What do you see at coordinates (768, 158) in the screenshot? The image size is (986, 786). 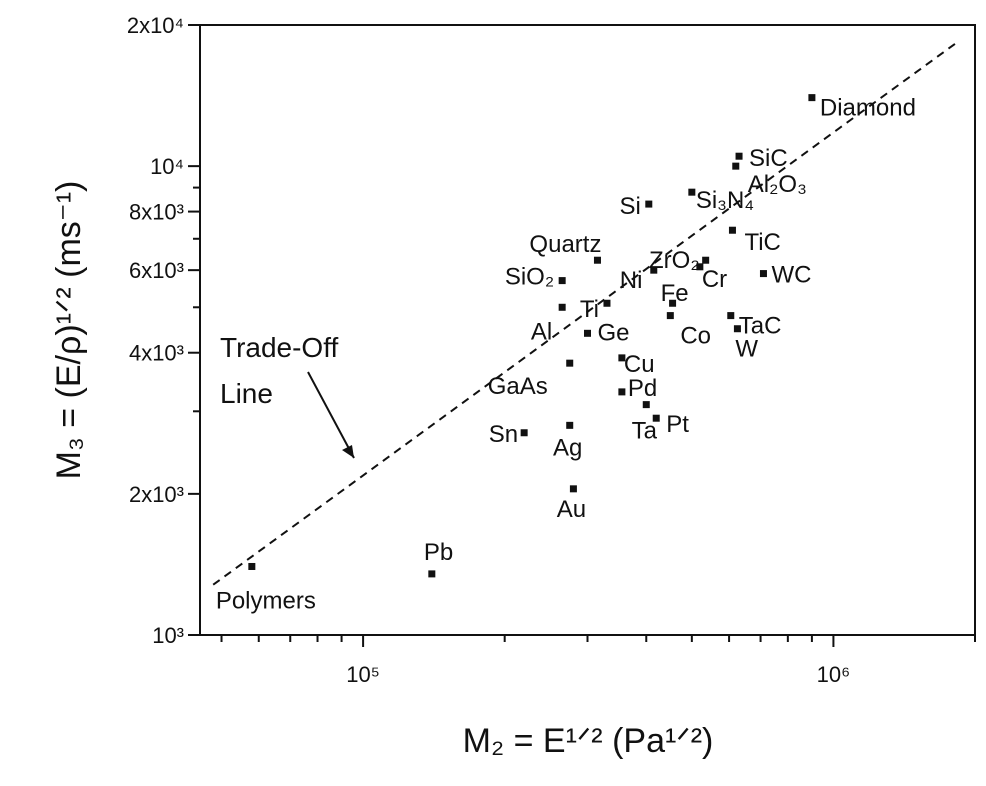 I see `data-point-label: SiC` at bounding box center [768, 158].